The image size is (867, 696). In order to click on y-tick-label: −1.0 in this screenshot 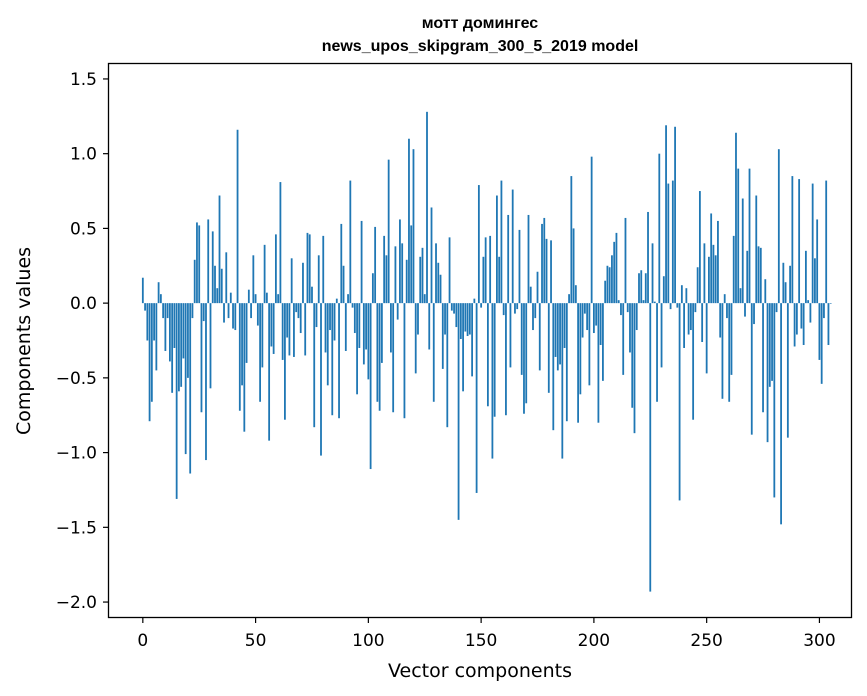, I will do `click(76, 454)`.